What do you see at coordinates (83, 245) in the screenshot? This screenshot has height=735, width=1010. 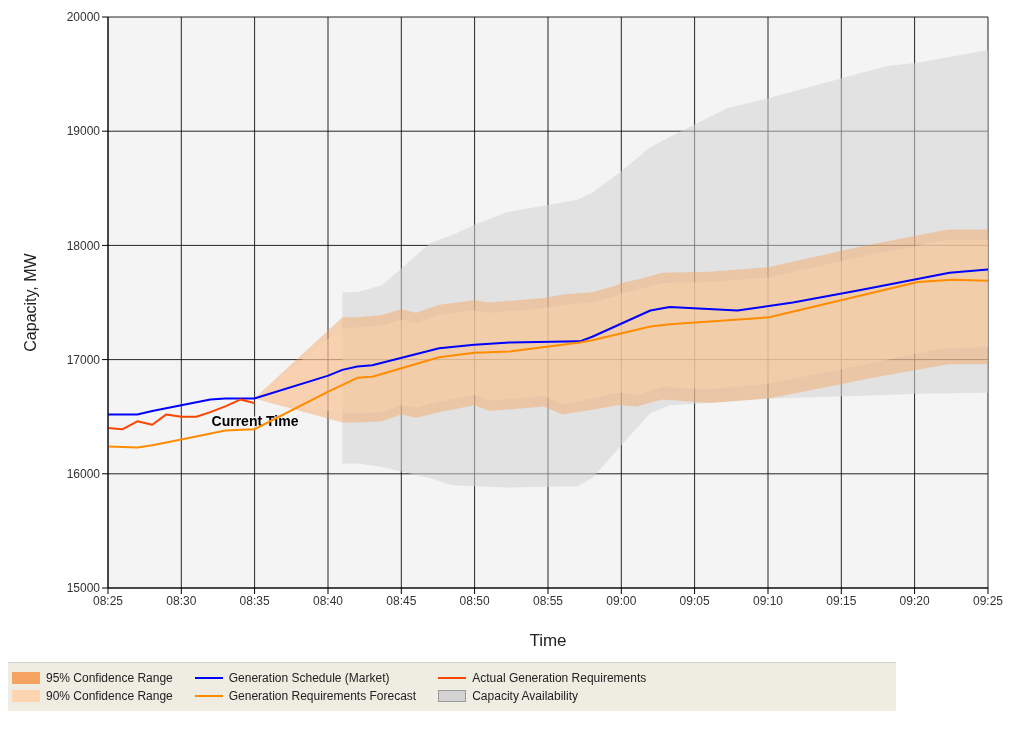 I see `y-tick-label: 18000` at bounding box center [83, 245].